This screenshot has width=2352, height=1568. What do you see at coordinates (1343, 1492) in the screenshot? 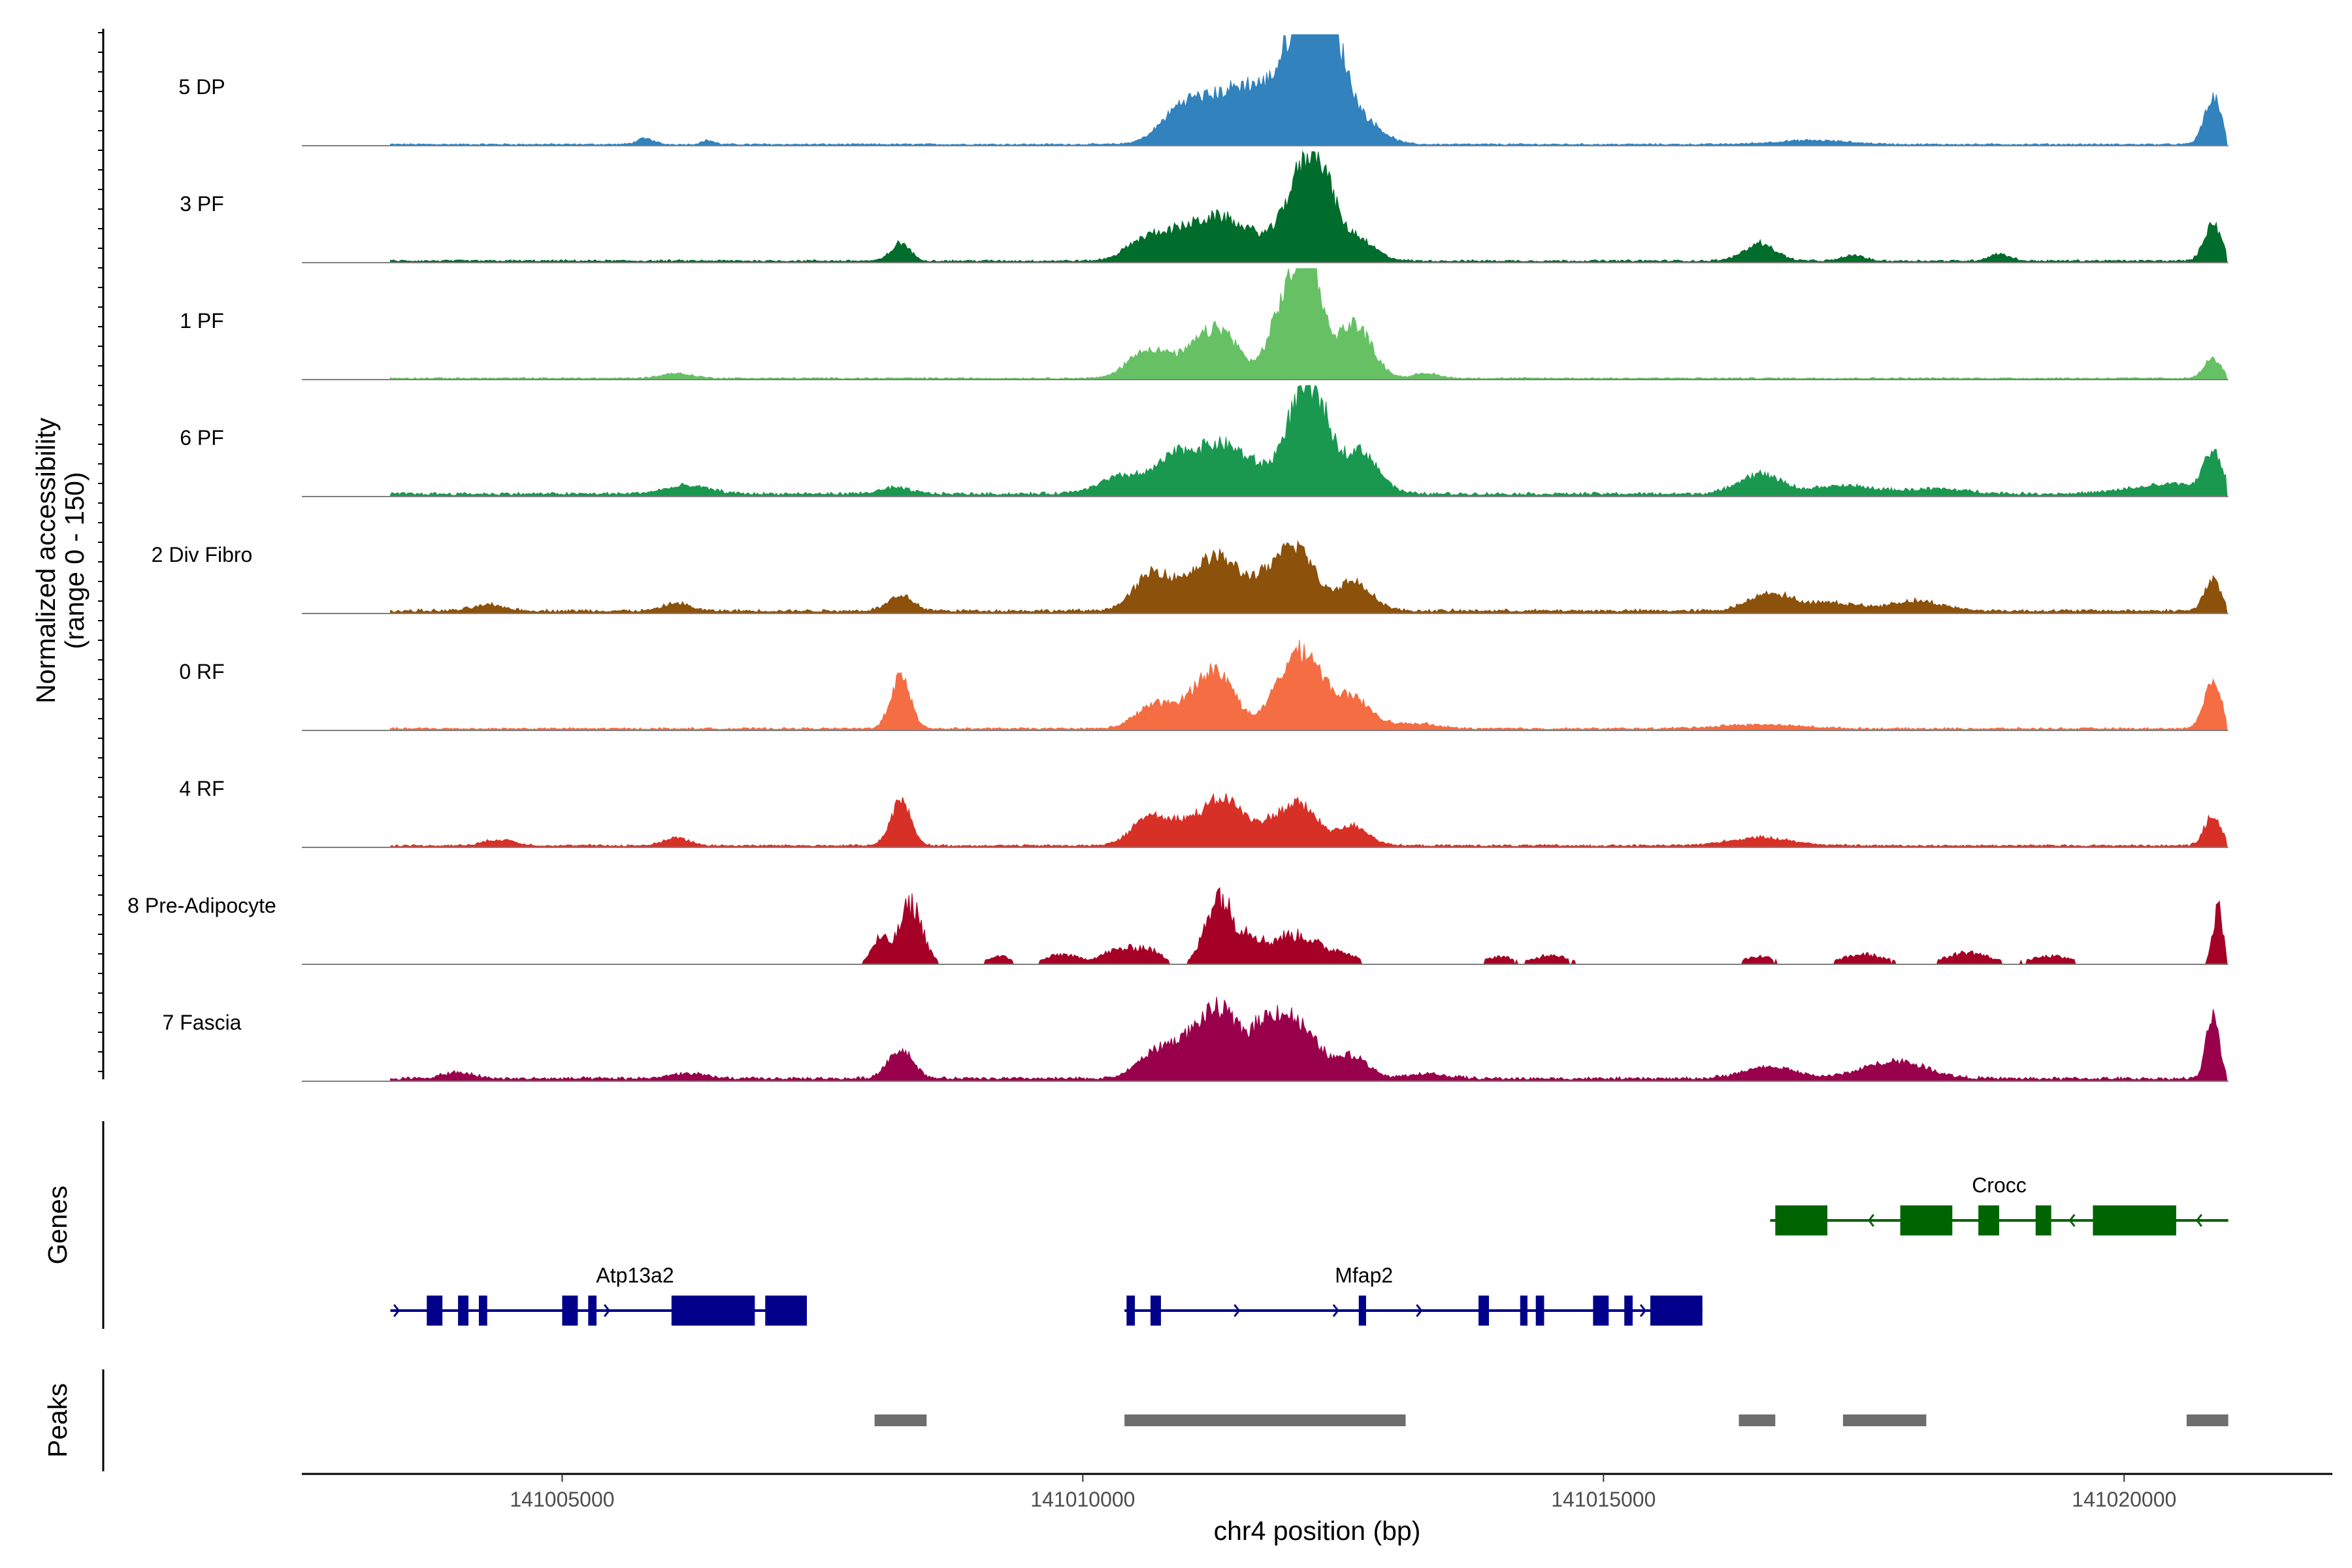
I see `x-axis-ticks: 141005000 141010000 141015000 141020000` at bounding box center [1343, 1492].